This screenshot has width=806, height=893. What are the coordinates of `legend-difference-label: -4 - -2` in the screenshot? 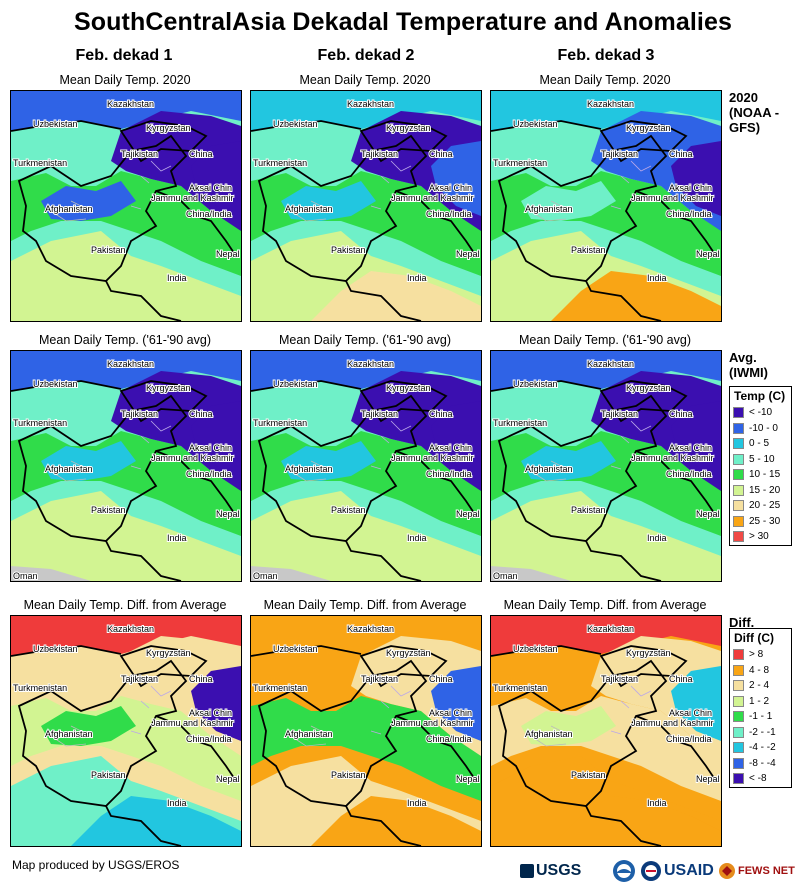 It's located at (762, 748).